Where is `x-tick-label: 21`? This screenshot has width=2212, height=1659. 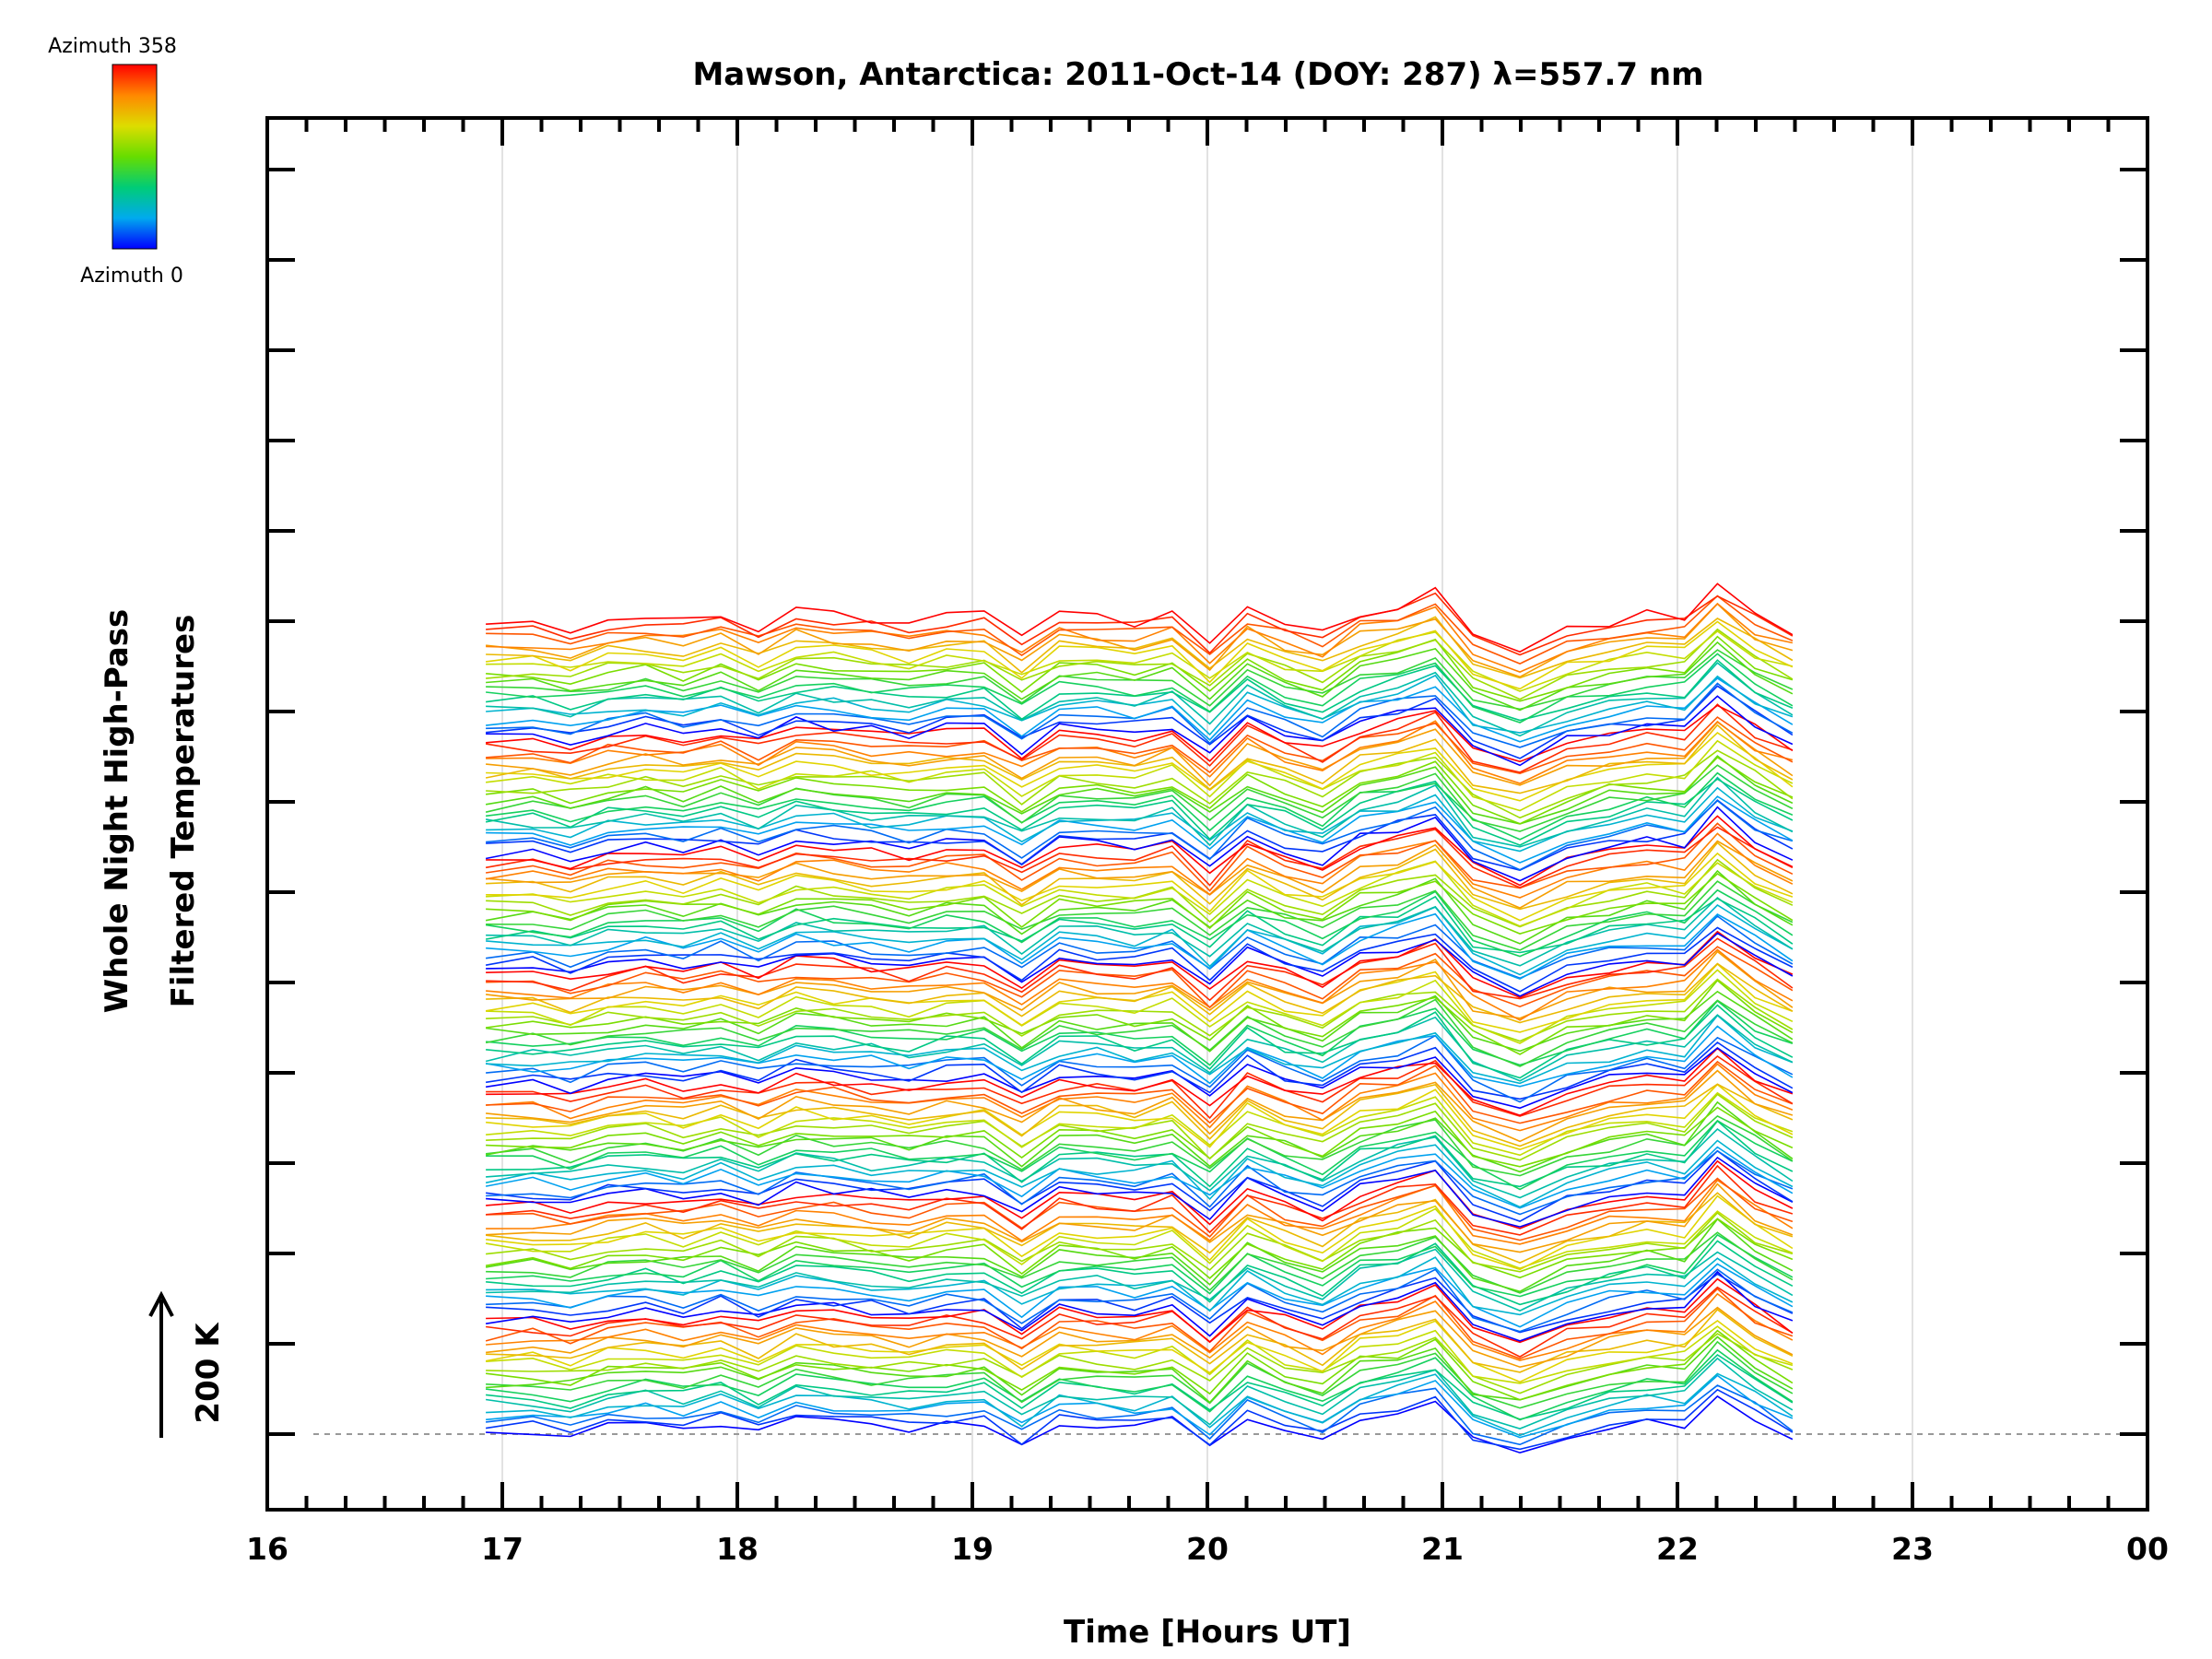
x-tick-label: 21 is located at coordinates (1442, 1549).